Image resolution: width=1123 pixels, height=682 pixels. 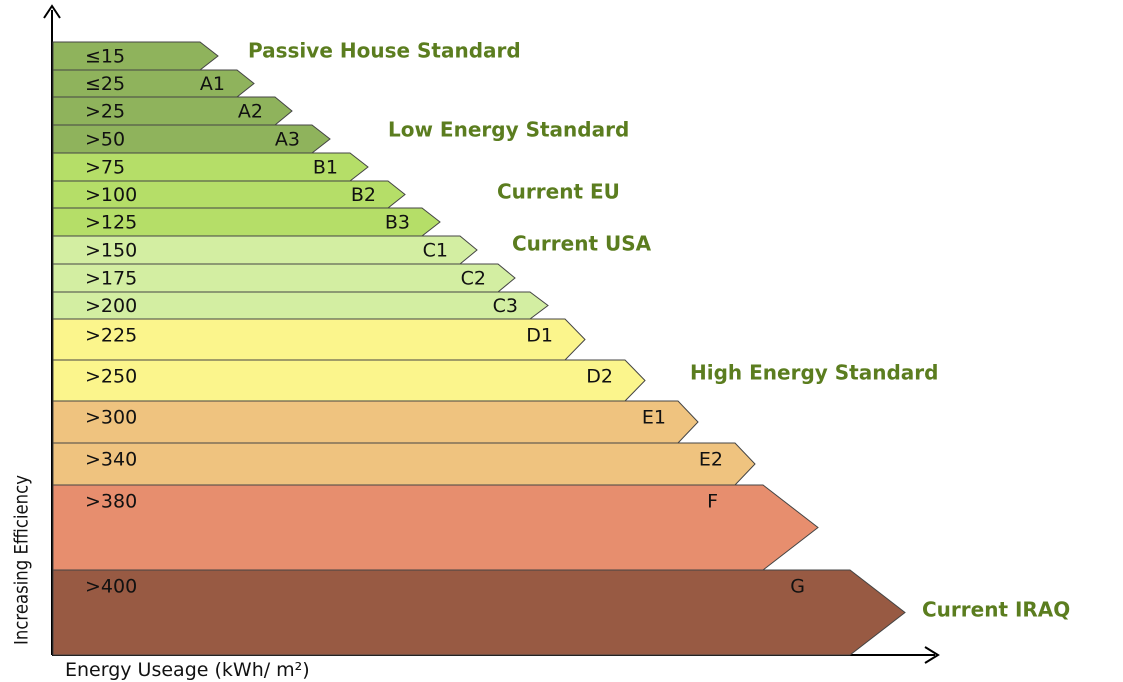 What do you see at coordinates (797, 587) in the screenshot?
I see `band-class: G` at bounding box center [797, 587].